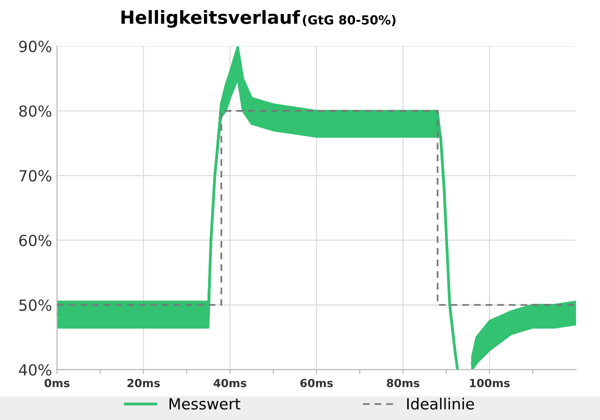 The width and height of the screenshot is (600, 420). Describe the element at coordinates (35, 46) in the screenshot. I see `y-tick-label: 90%` at that location.